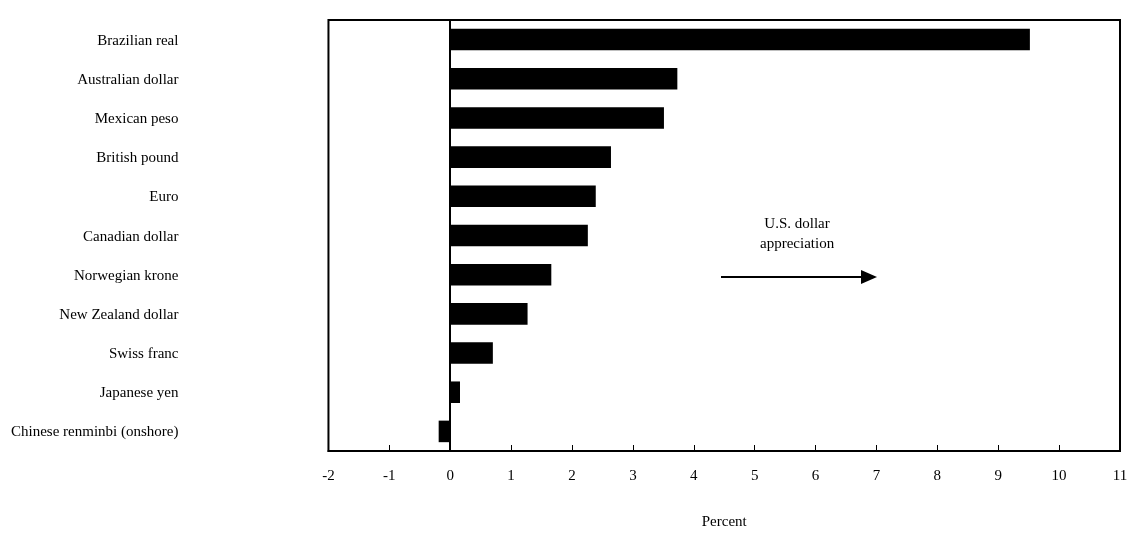 The image size is (1141, 546). Describe the element at coordinates (131, 235) in the screenshot. I see `y-tick-label: Canadian dollar` at that location.